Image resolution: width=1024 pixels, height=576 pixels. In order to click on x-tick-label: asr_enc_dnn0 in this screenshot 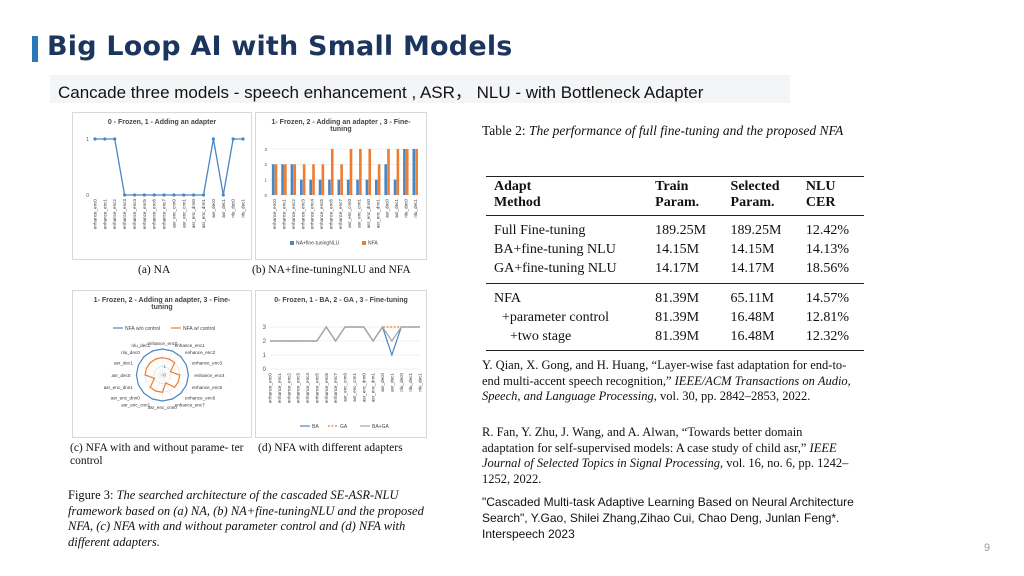, I will do `click(363, 388)`.